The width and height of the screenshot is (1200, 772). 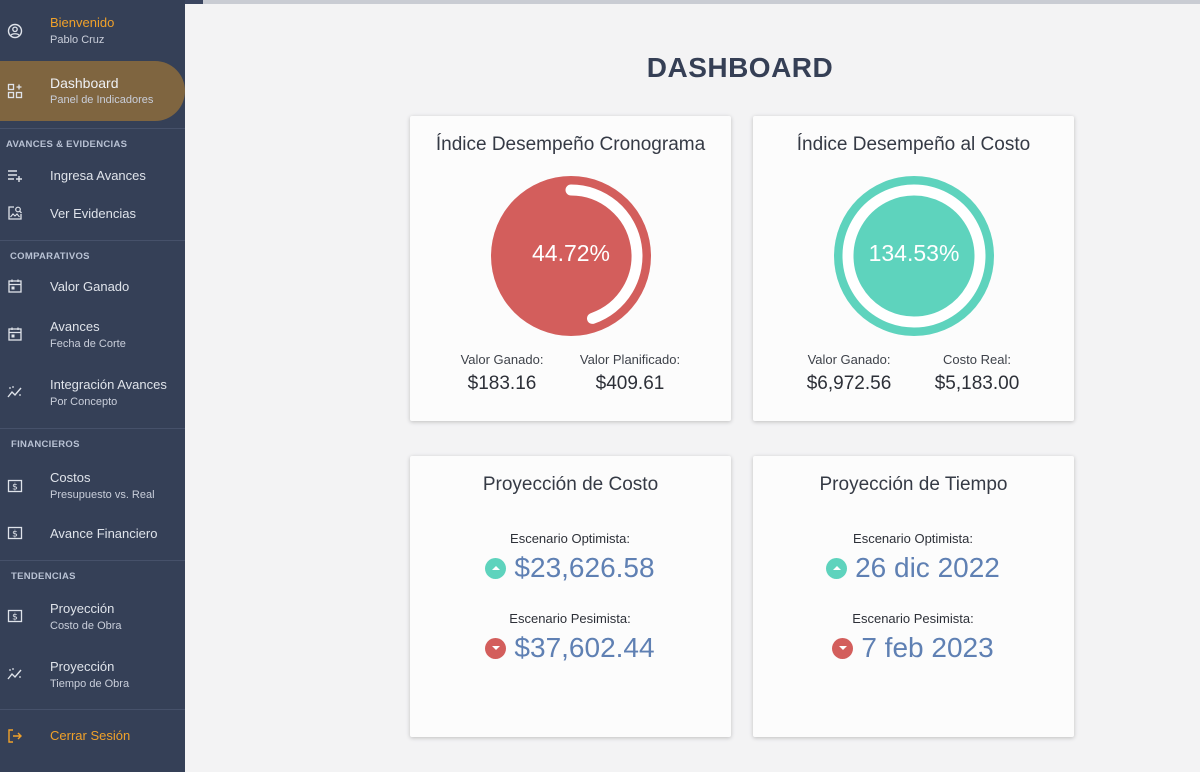 I want to click on sidebar-item-label: Avances, so click(x=75, y=326).